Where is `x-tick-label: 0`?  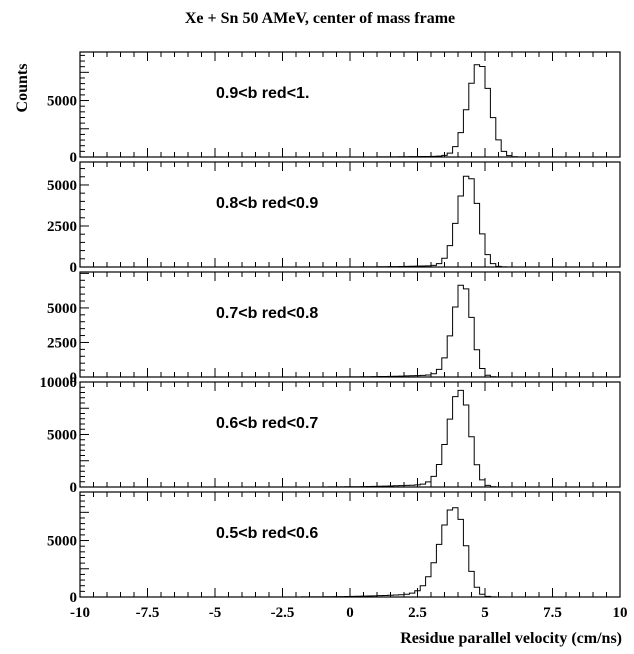 x-tick-label: 0 is located at coordinates (350, 613).